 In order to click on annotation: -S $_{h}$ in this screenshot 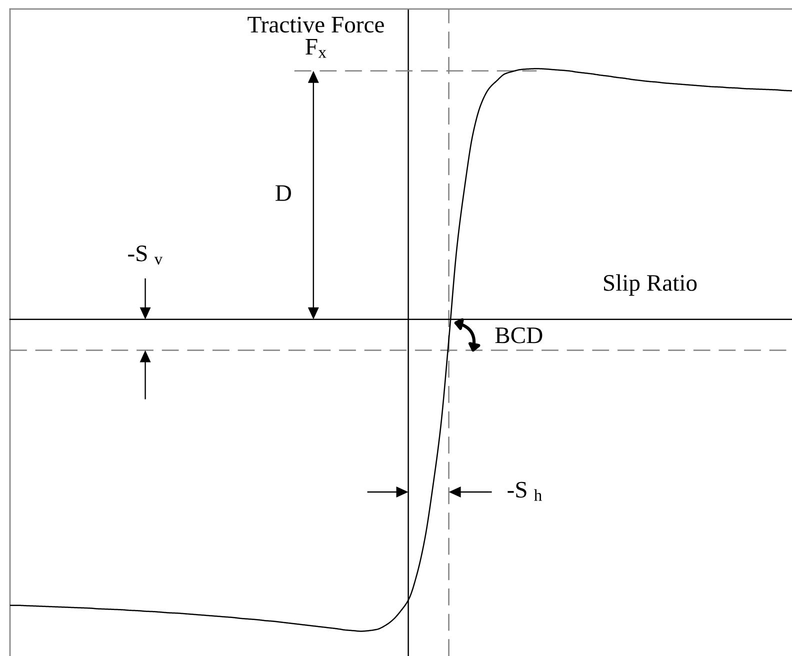, I will do `click(525, 491)`.